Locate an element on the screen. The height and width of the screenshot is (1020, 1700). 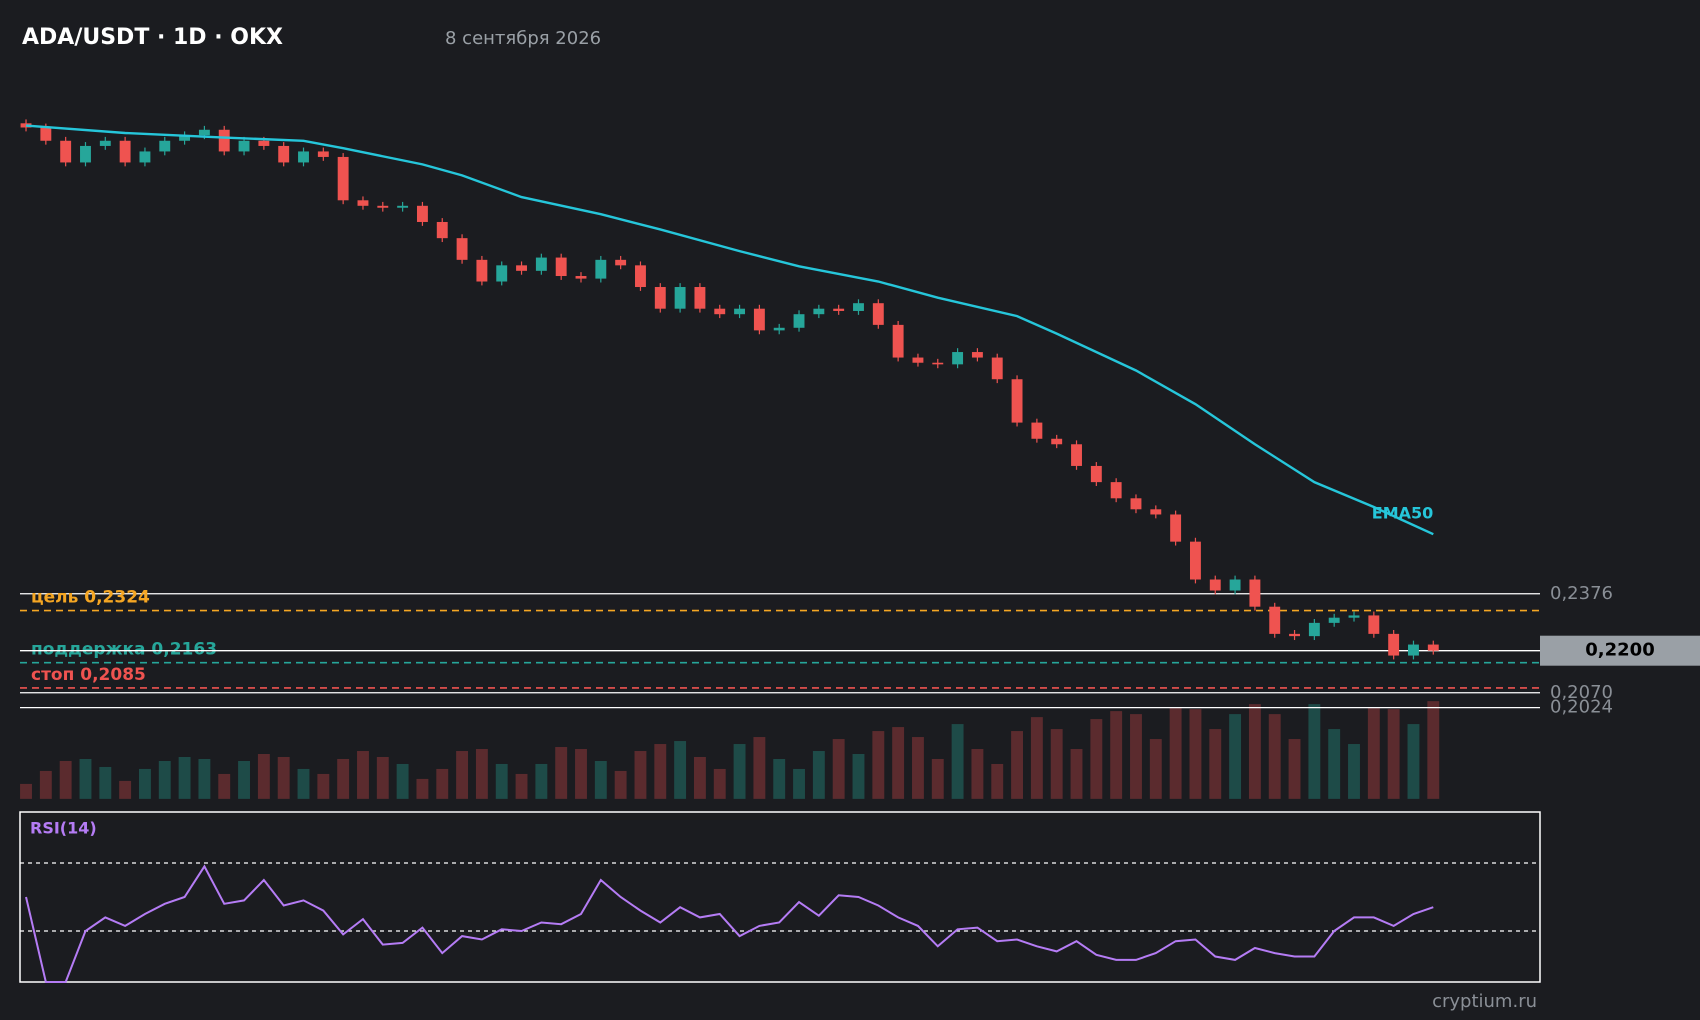
level-label: поддержка 0,2163 is located at coordinates (124, 650).